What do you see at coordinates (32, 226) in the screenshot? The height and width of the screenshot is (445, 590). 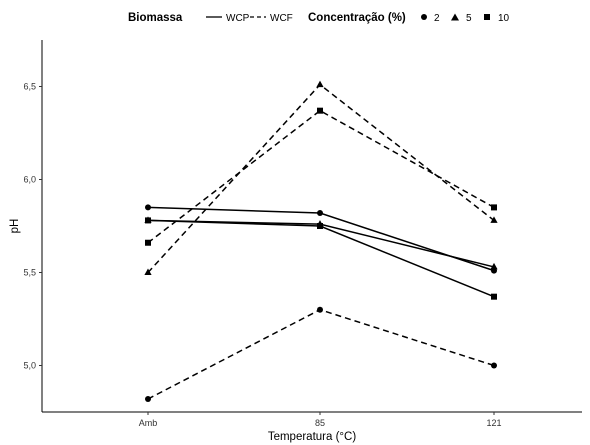 I see `y-ticks: 5,0 5,5 6,0 6,5` at bounding box center [32, 226].